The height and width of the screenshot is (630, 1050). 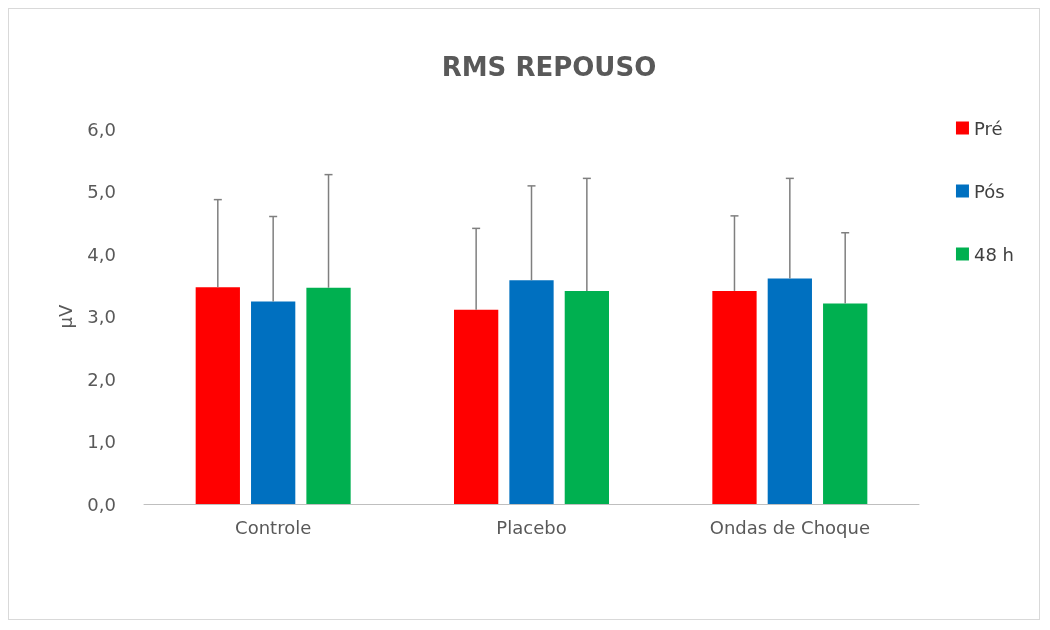 I want to click on legend-label: Pré, so click(x=988, y=128).